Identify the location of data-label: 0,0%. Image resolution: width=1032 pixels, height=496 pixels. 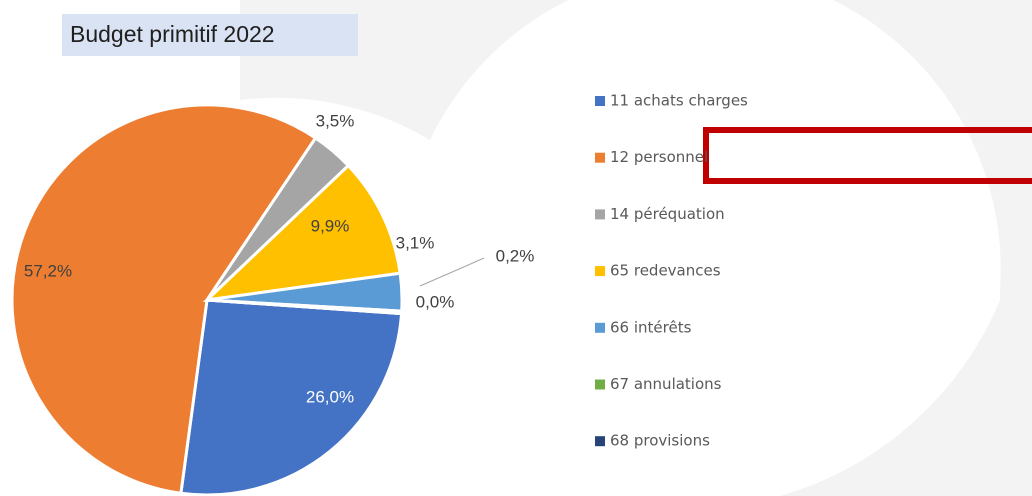
(435, 301).